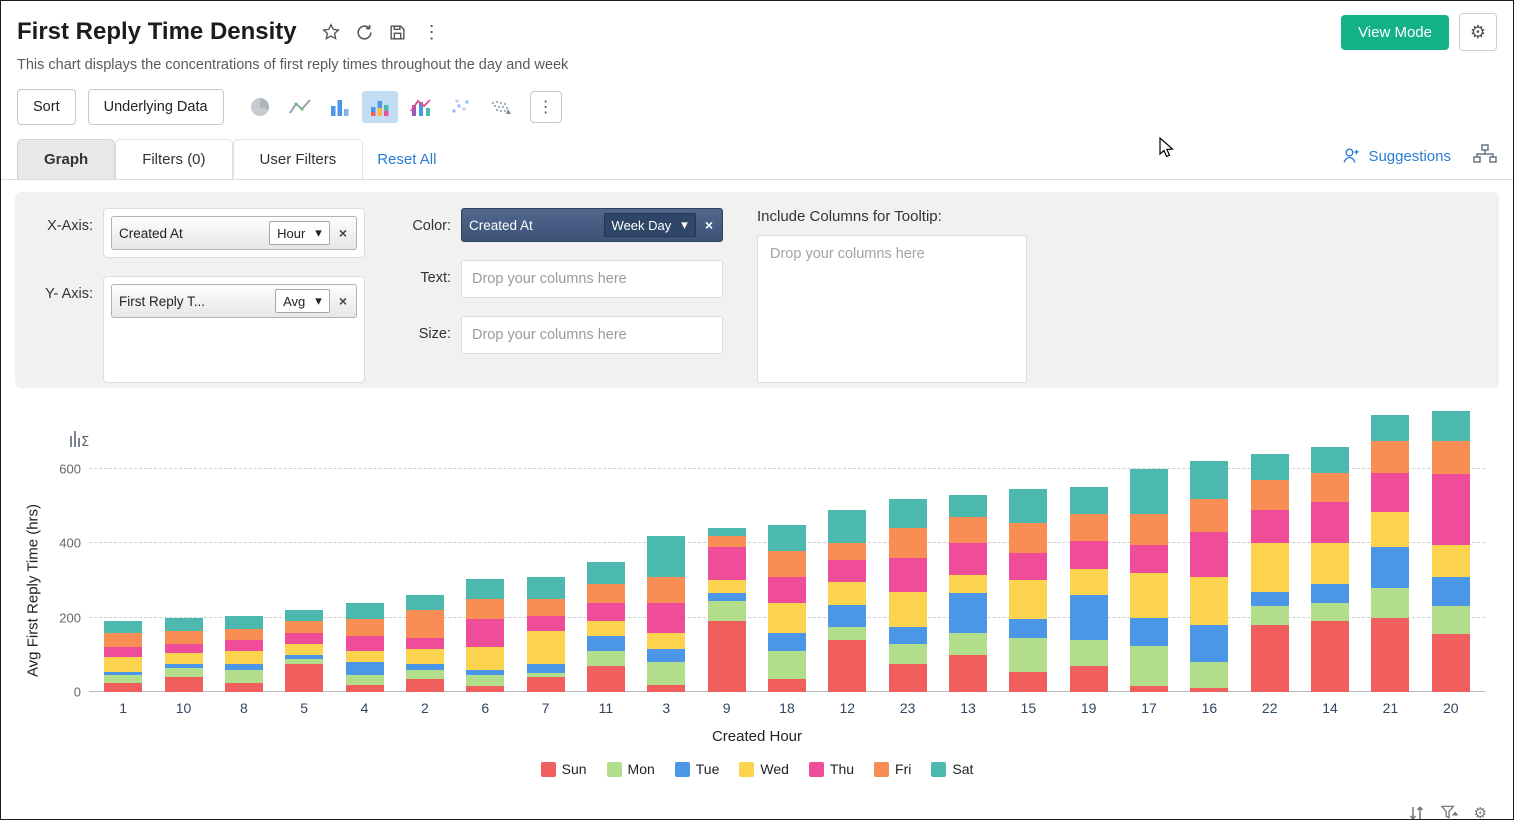  What do you see at coordinates (342, 233) in the screenshot?
I see `x-axis-remove-icon: ×` at bounding box center [342, 233].